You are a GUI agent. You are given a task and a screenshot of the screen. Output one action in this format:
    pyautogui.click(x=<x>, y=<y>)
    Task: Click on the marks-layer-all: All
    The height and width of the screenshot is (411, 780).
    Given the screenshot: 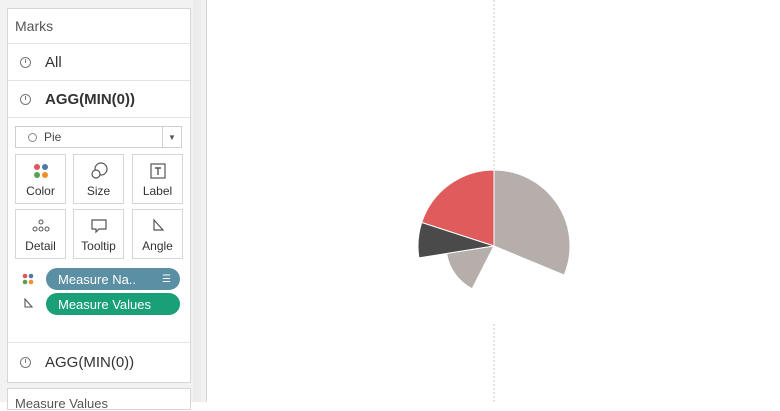 What is the action you would take?
    pyautogui.click(x=99, y=62)
    